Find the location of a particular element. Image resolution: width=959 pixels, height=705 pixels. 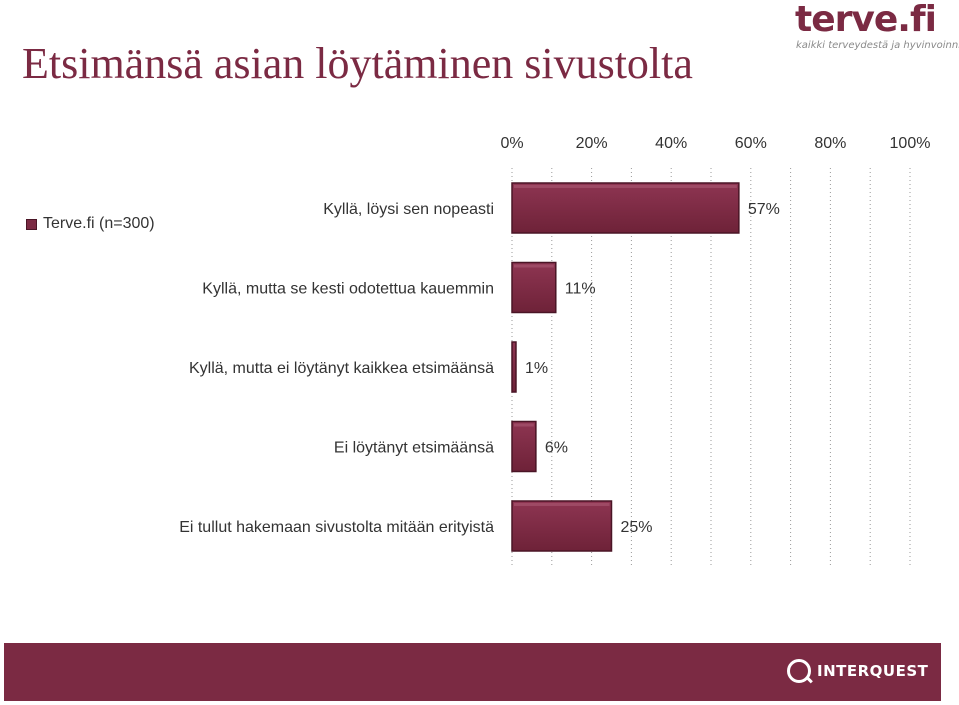

logo-wordmark: terve.fi is located at coordinates (866, 20).